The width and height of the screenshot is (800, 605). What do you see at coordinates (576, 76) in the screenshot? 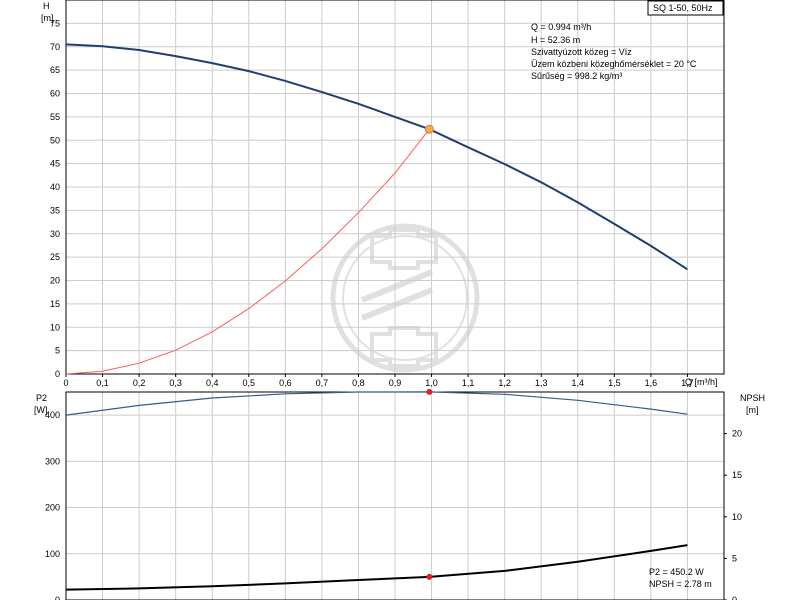
I see `info-density: Sűrűség = 998.2 kg/m³` at bounding box center [576, 76].